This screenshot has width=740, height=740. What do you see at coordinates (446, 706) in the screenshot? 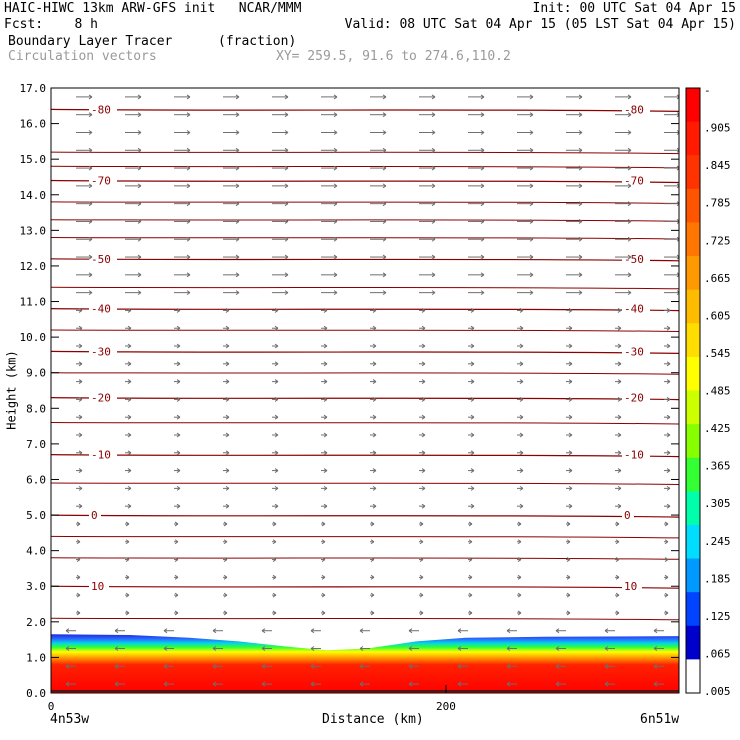
I see `x-tick-label: 200` at bounding box center [446, 706].